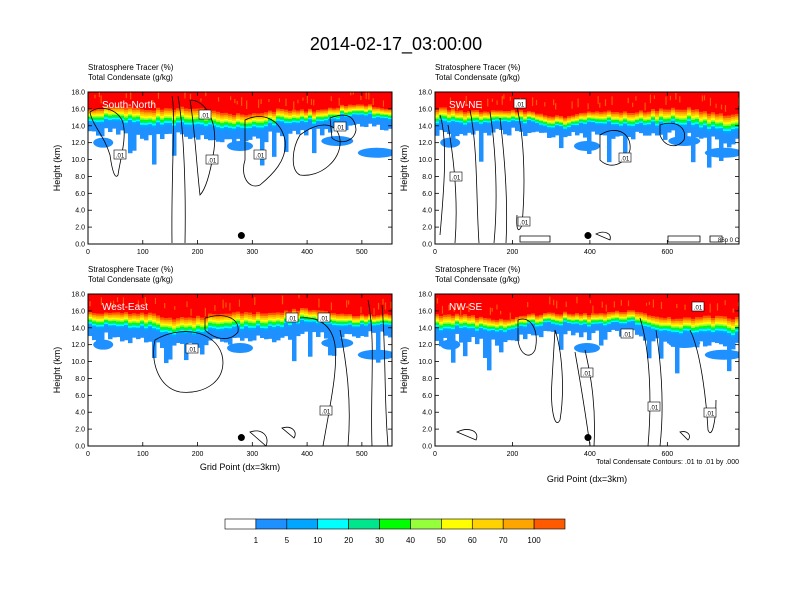 The height and width of the screenshot is (612, 792). What do you see at coordinates (410, 540) in the screenshot?
I see `colorbar-label: 40` at bounding box center [410, 540].